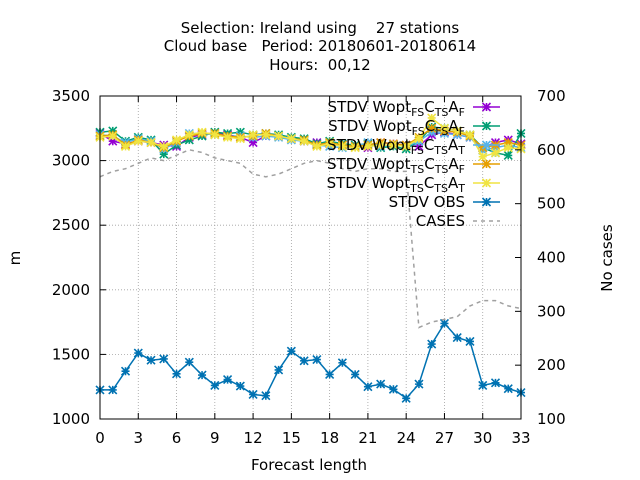  Describe the element at coordinates (396, 165) in the screenshot. I see `legend-label: STDV WoptTSCTSAF` at that location.